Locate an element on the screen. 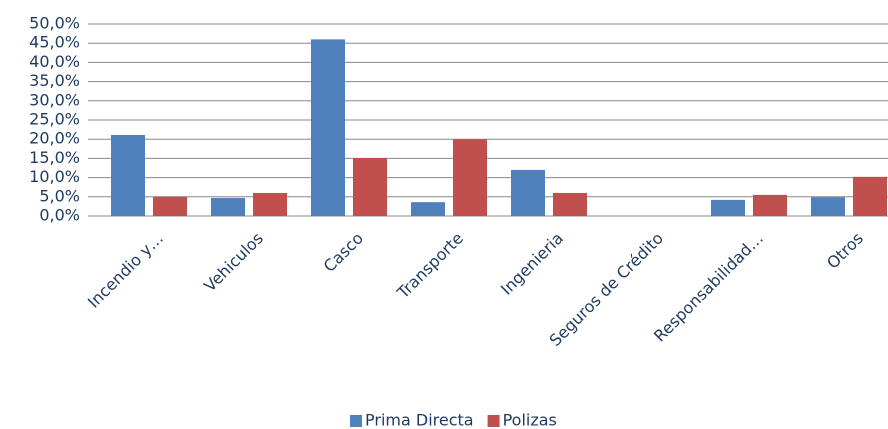 The image size is (888, 429). y-tick-label: 35,0% is located at coordinates (54, 80).